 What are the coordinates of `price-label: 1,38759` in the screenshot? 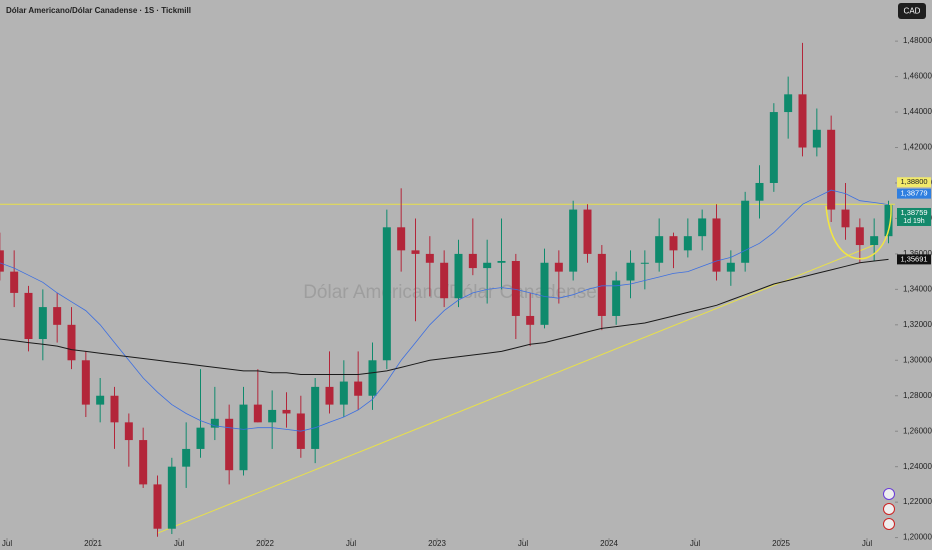 It's located at (913, 212).